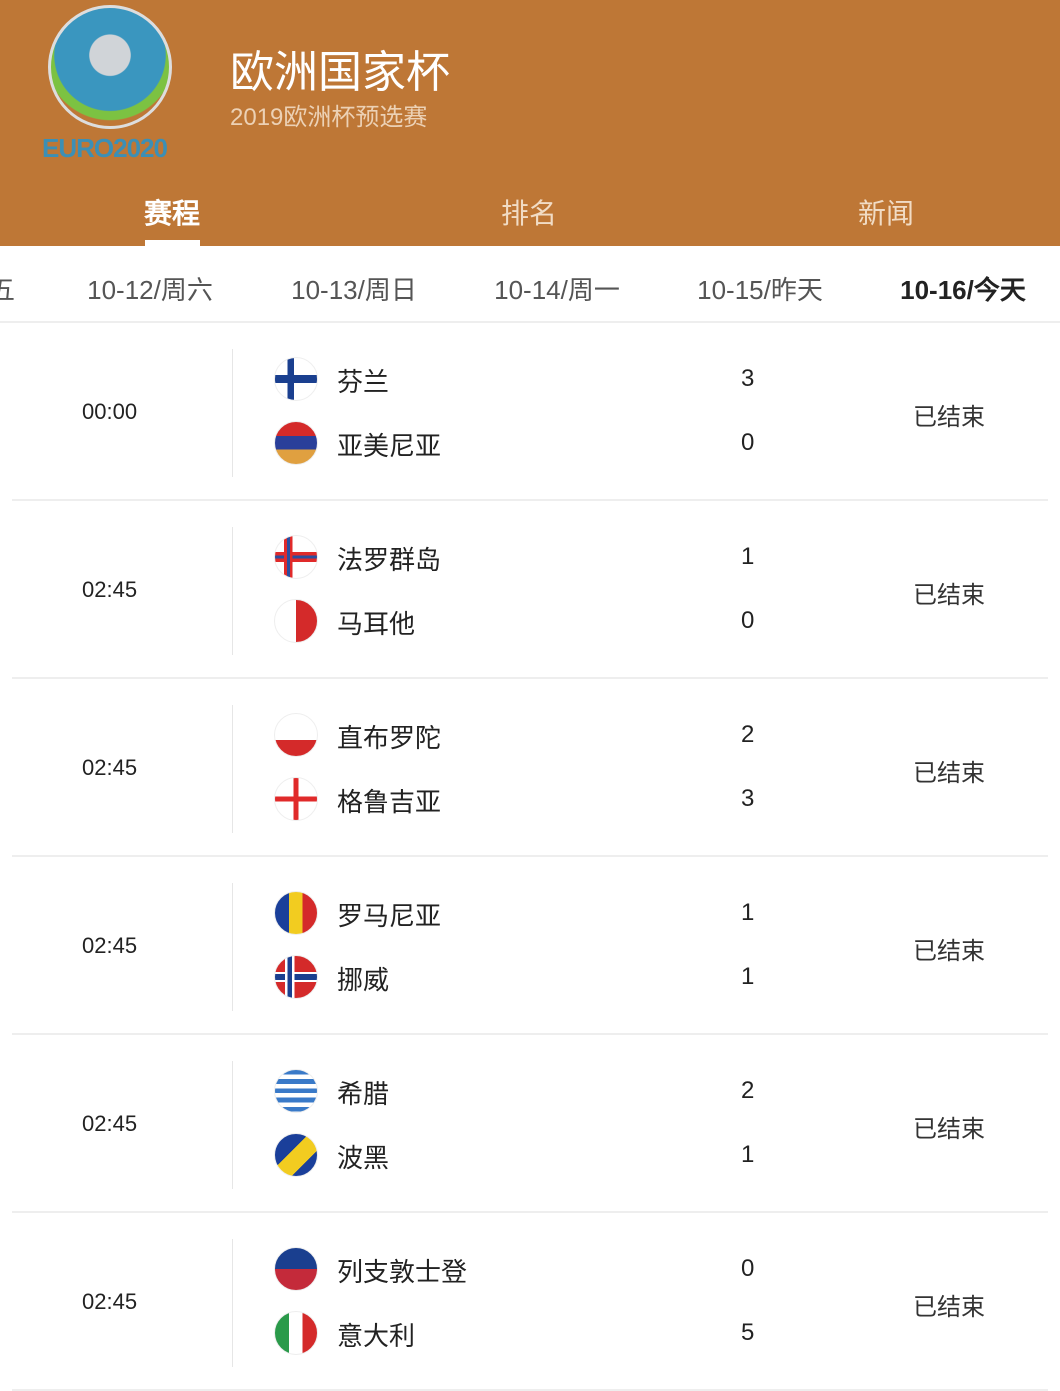 The height and width of the screenshot is (1391, 1060). Describe the element at coordinates (296, 443) in the screenshot. I see `armenia-flag-icon` at that location.